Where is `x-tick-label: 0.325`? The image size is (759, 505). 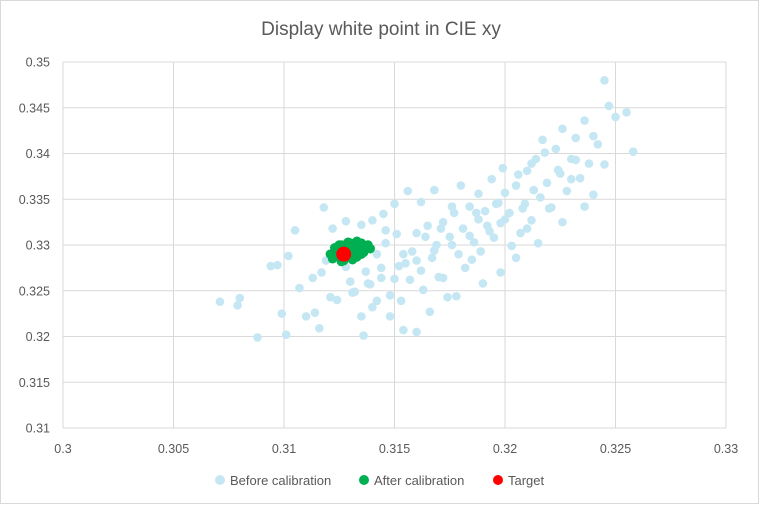
x-tick-label: 0.325 is located at coordinates (615, 449).